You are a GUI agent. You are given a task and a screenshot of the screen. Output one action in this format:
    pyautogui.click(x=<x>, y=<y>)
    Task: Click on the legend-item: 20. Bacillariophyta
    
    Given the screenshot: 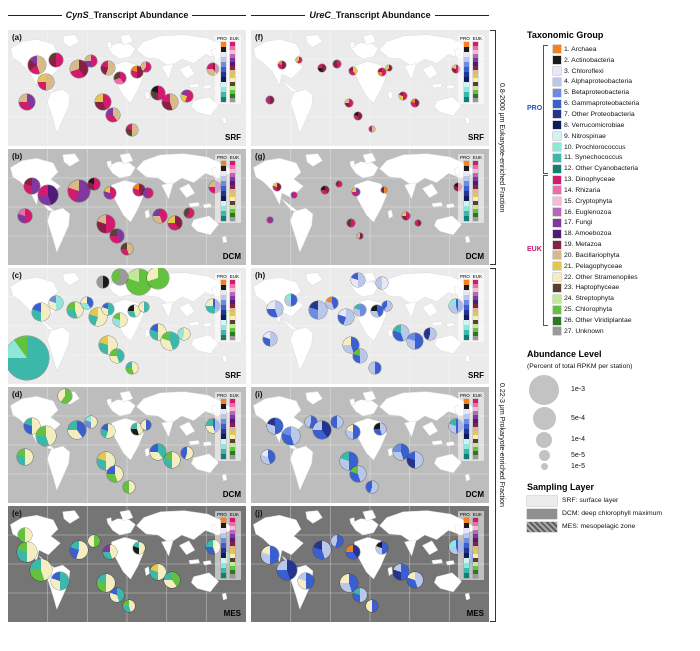 What is the action you would take?
    pyautogui.click(x=625, y=255)
    